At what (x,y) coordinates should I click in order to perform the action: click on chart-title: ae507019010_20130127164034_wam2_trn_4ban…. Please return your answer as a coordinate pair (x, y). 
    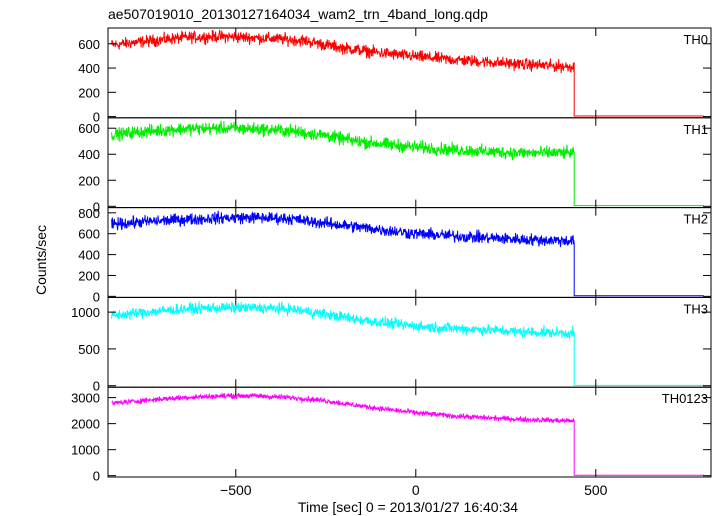
    Looking at the image, I should click on (298, 14).